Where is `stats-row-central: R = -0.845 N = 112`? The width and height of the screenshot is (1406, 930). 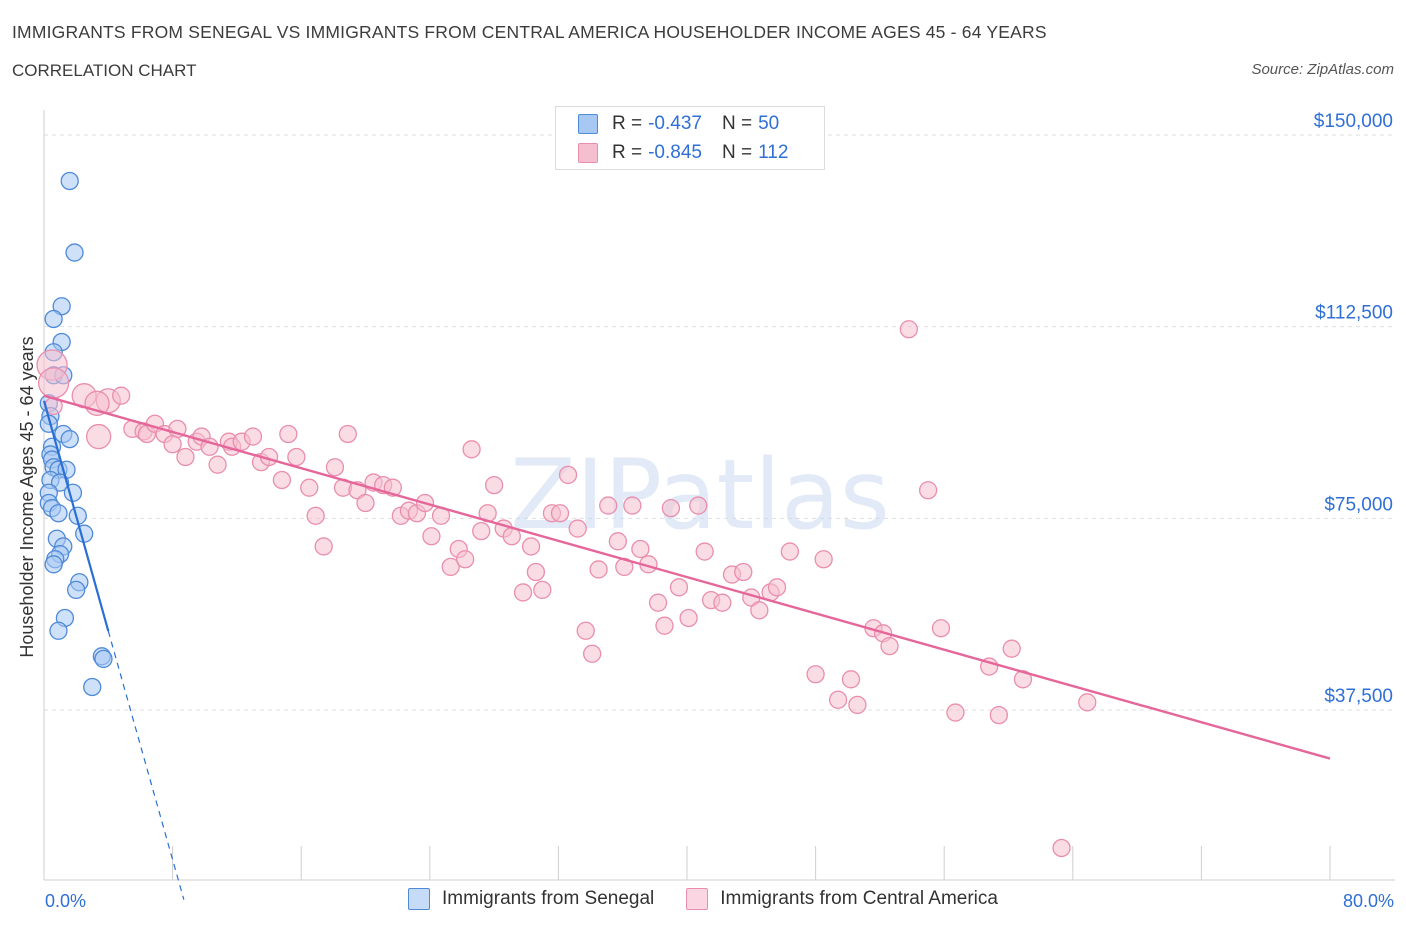 stats-row-central: R = -0.845 N = 112 is located at coordinates (683, 153).